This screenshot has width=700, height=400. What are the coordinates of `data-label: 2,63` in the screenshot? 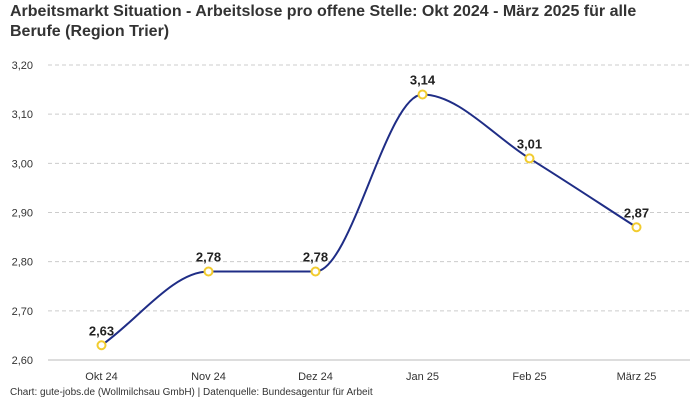 It's located at (101, 330).